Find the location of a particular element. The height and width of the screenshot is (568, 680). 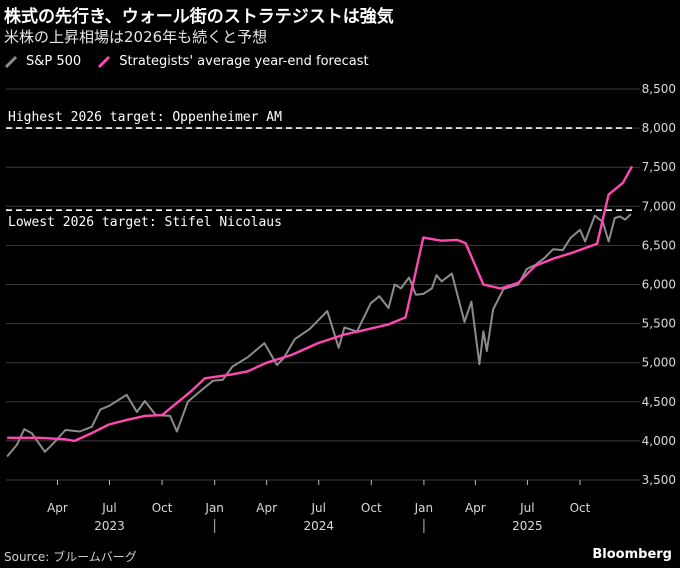

y-tick-label: 6,000 is located at coordinates (659, 285).